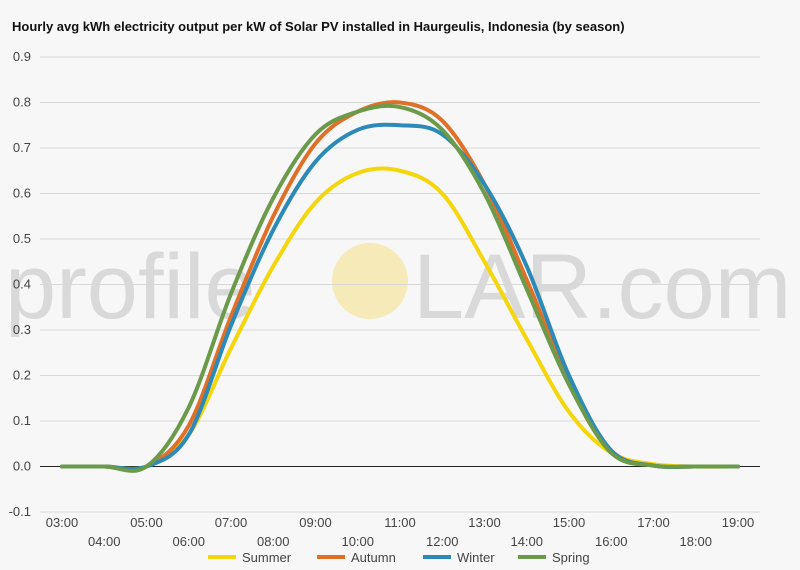 The width and height of the screenshot is (800, 570). I want to click on x-tick-label: 17:00, so click(653, 522).